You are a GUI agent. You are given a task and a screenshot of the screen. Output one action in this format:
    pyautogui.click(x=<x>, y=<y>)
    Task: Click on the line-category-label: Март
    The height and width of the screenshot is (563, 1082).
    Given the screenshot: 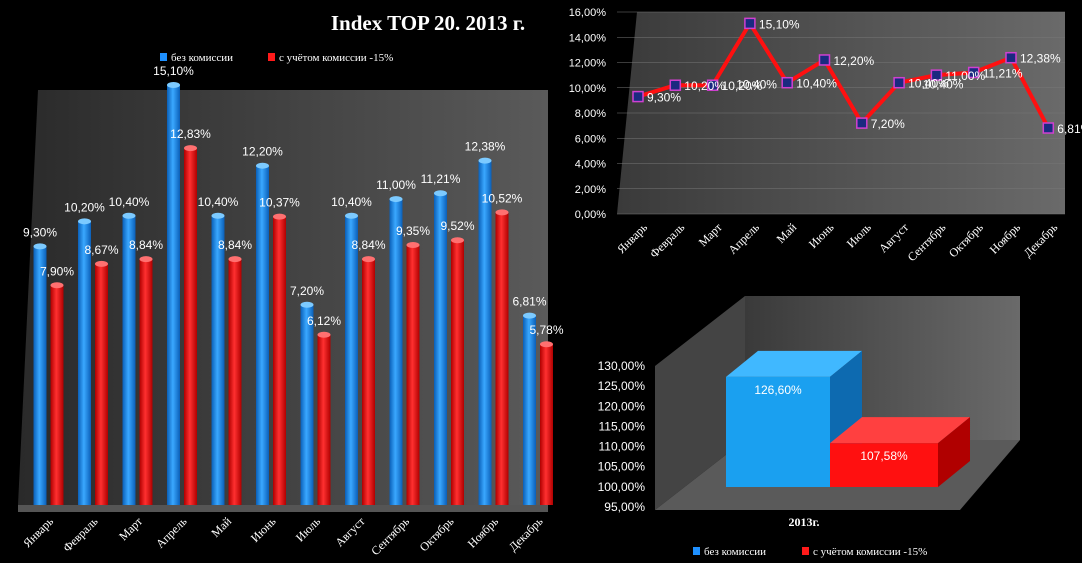 What is the action you would take?
    pyautogui.click(x=711, y=235)
    